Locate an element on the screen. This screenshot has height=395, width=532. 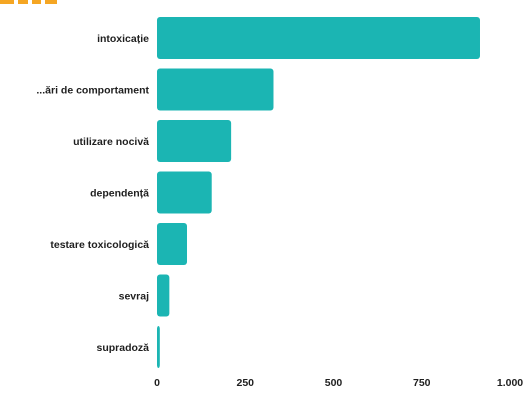
category-label: dependență is located at coordinates (119, 194).